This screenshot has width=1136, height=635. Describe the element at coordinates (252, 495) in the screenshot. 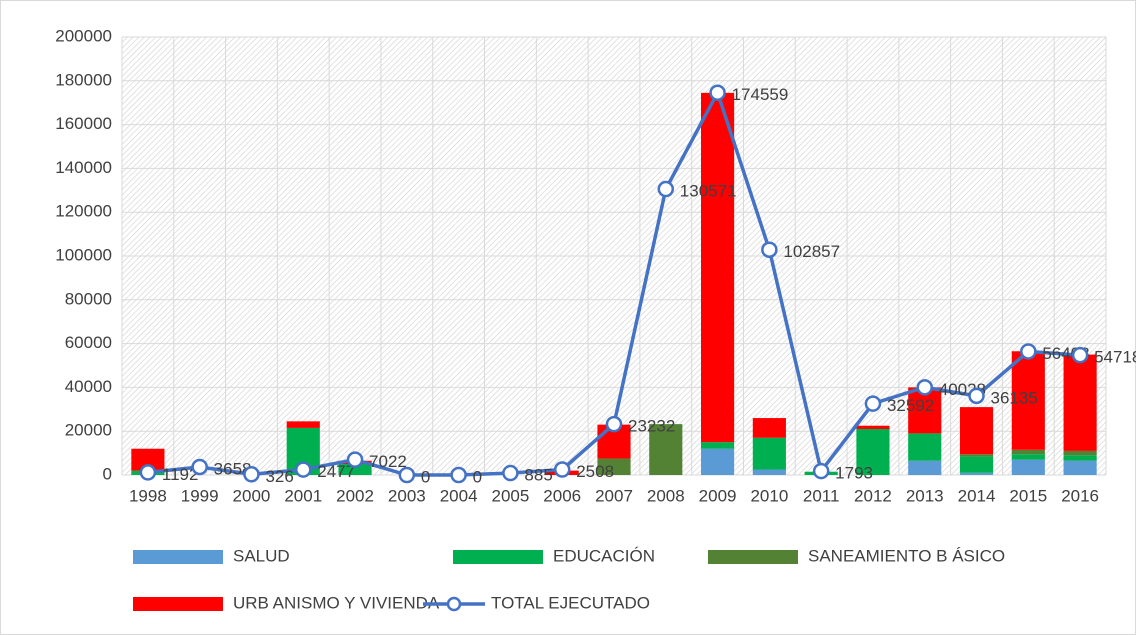

I see `x-tick-label: 2000` at that location.